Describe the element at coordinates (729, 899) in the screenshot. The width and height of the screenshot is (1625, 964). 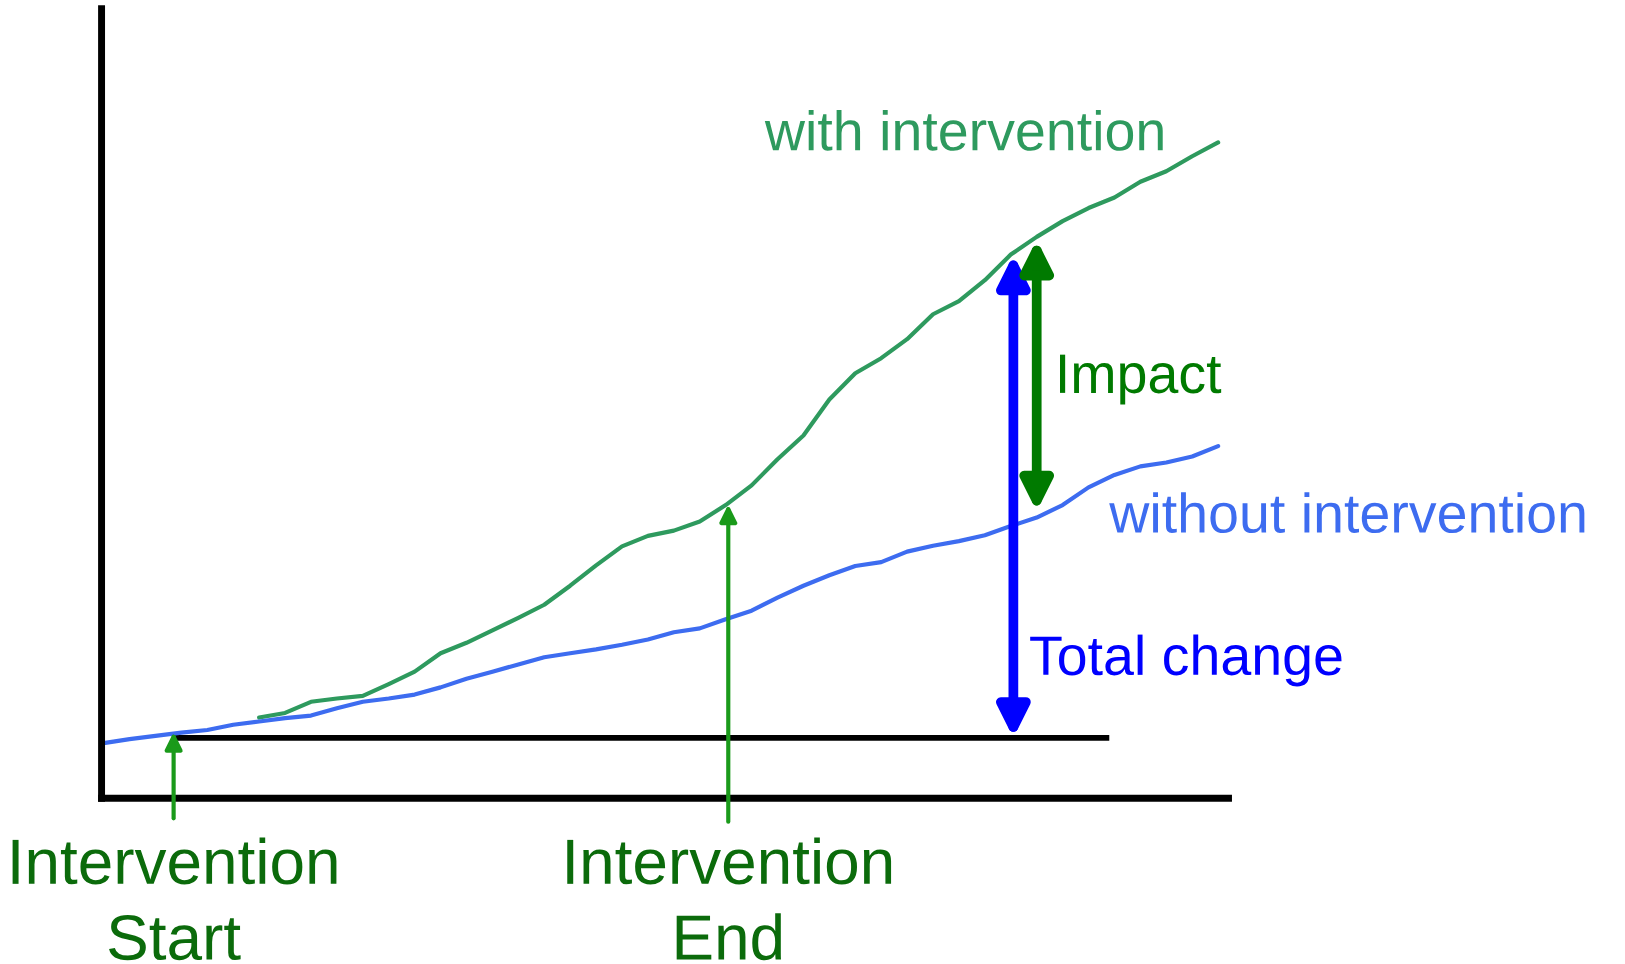
I see `text: Intervention End` at that location.